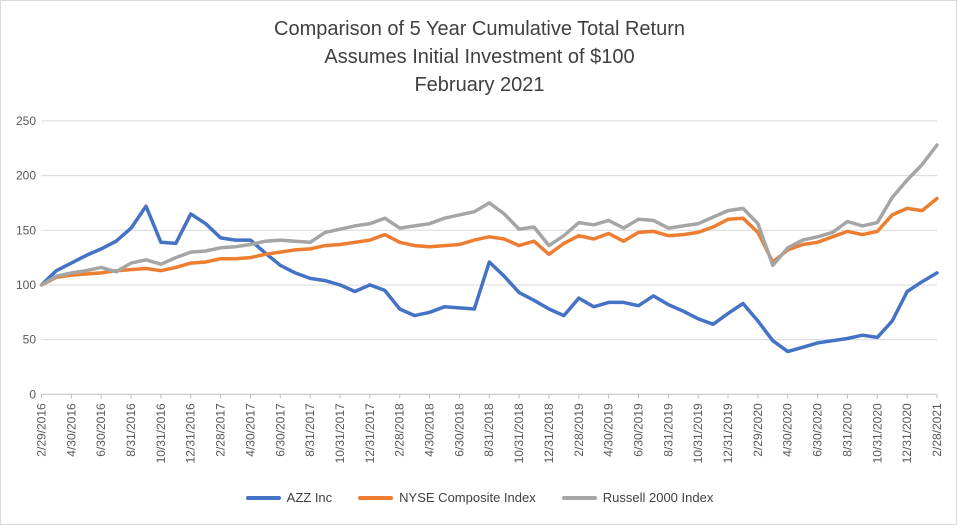 The image size is (957, 525). I want to click on x-tick-label: 6/30/2019, so click(639, 430).